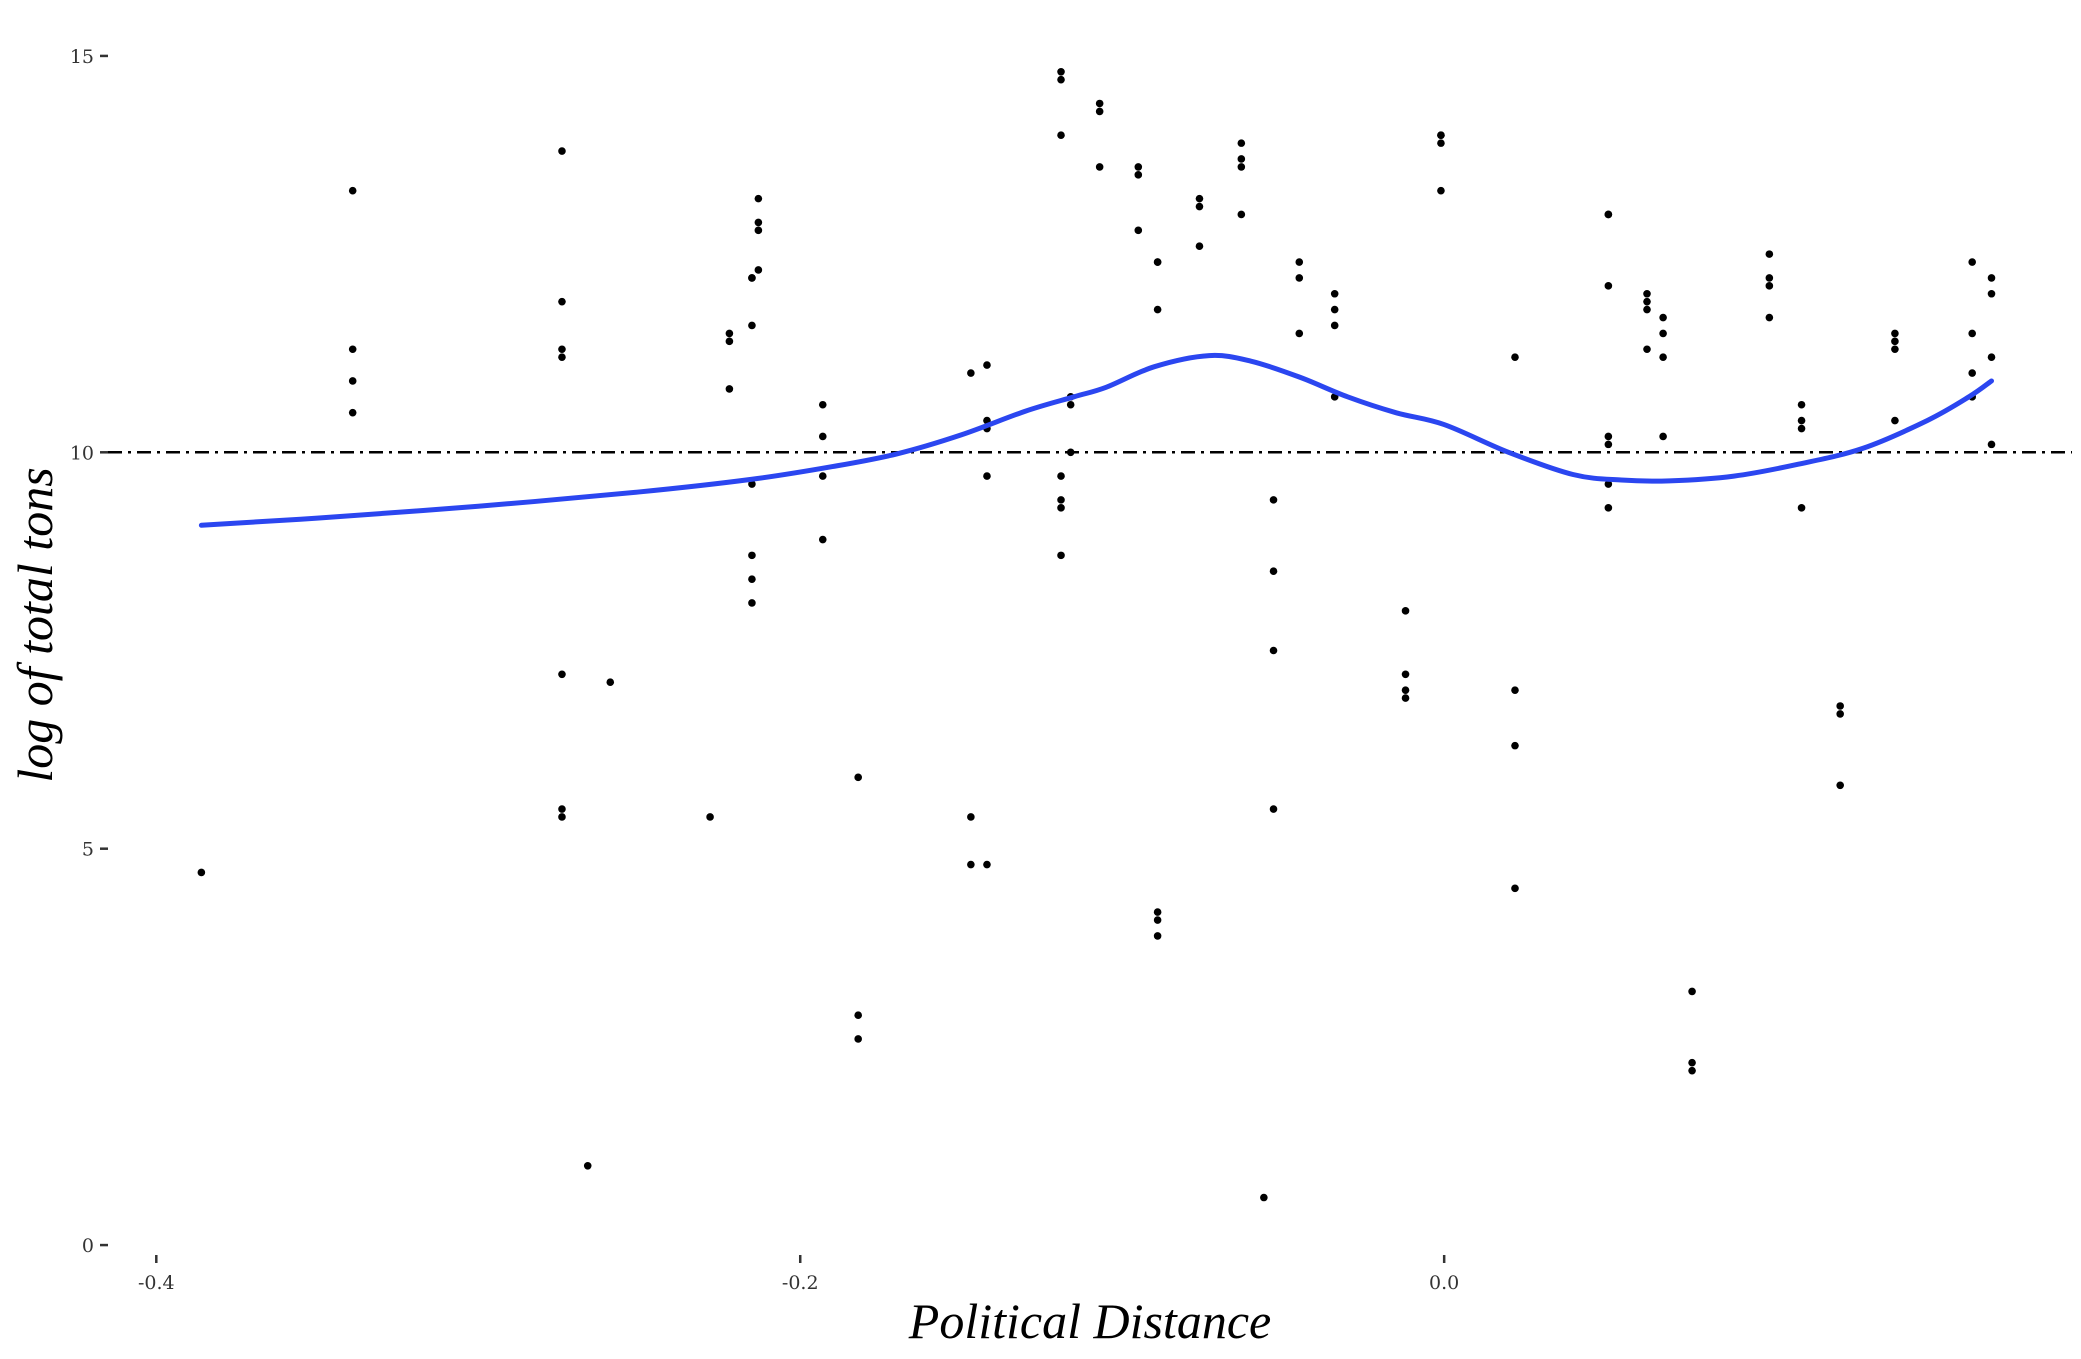 The image size is (2081, 1359). I want to click on y-tick-label: 0, so click(88, 1246).